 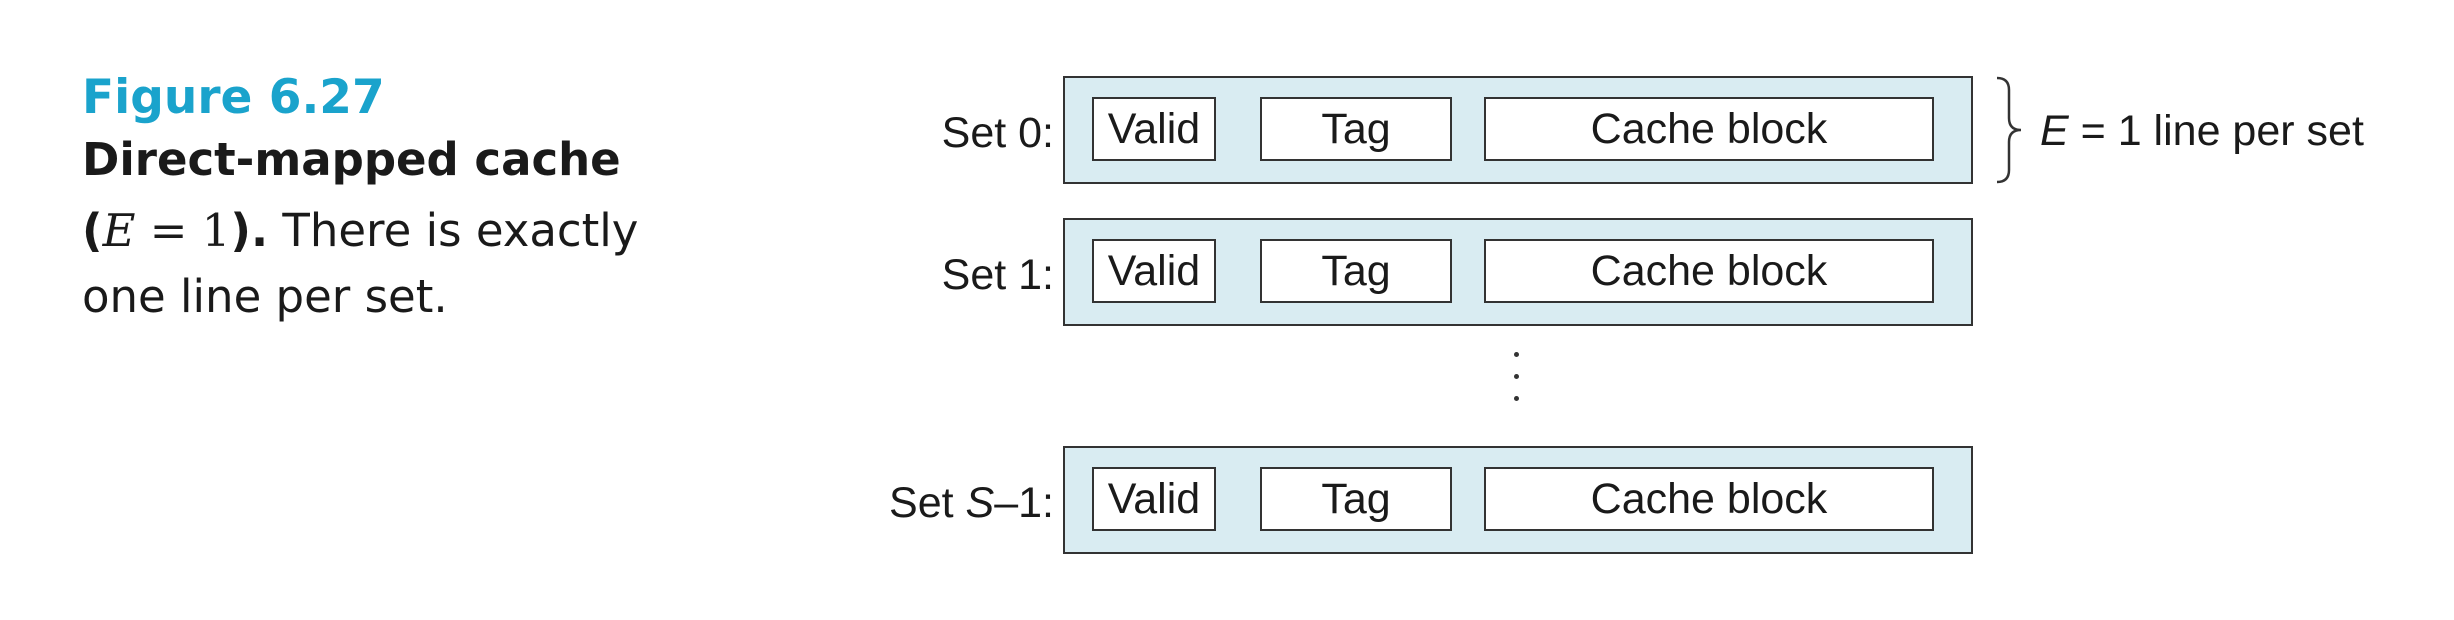 What do you see at coordinates (92, 230) in the screenshot?
I see `caption-paren-open: (` at bounding box center [92, 230].